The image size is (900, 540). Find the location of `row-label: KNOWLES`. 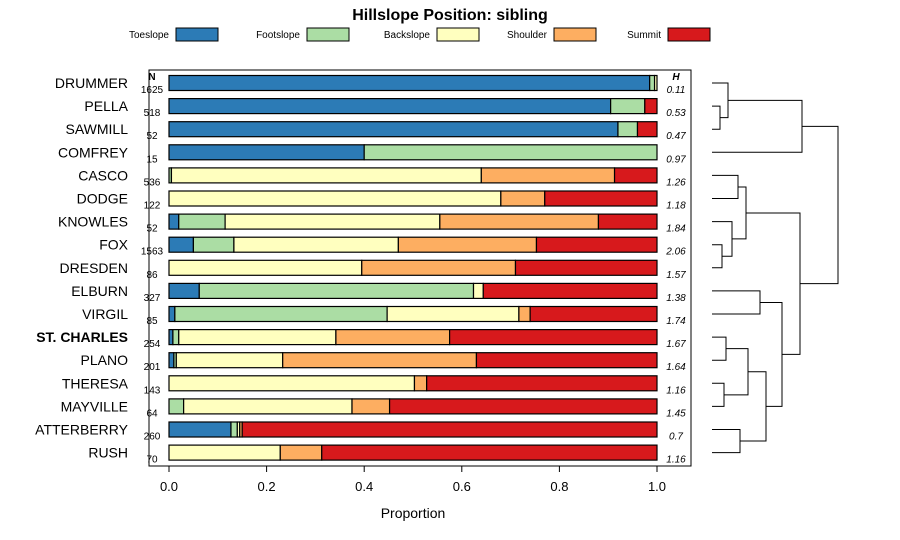

row-label: KNOWLES is located at coordinates (93, 222).